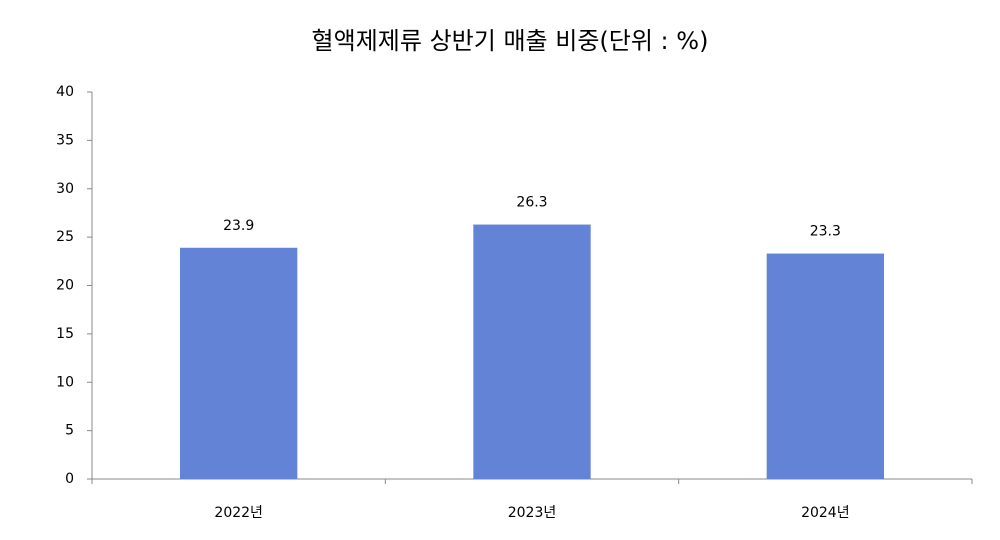 The width and height of the screenshot is (1000, 540). Describe the element at coordinates (65, 334) in the screenshot. I see `y-tick-label: 15` at that location.